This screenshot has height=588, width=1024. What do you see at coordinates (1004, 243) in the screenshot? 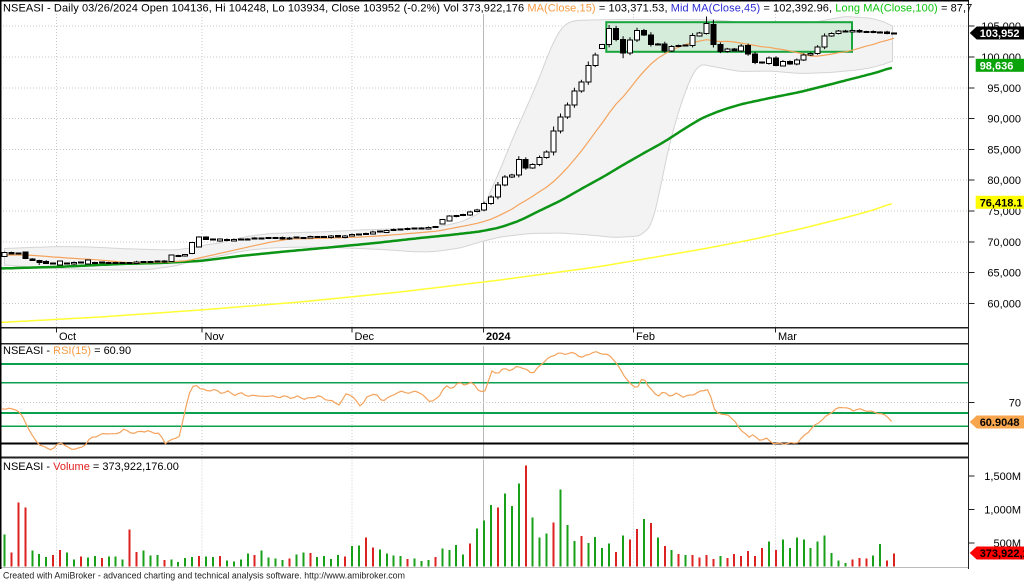
I see `svg-text: 70,000` at bounding box center [1004, 243].